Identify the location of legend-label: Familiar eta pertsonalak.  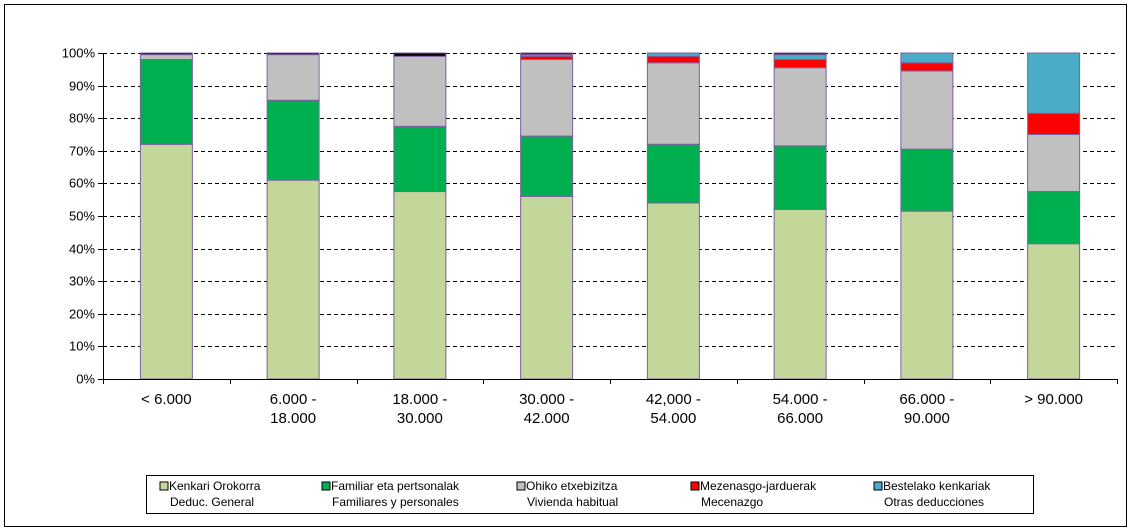
(395, 486).